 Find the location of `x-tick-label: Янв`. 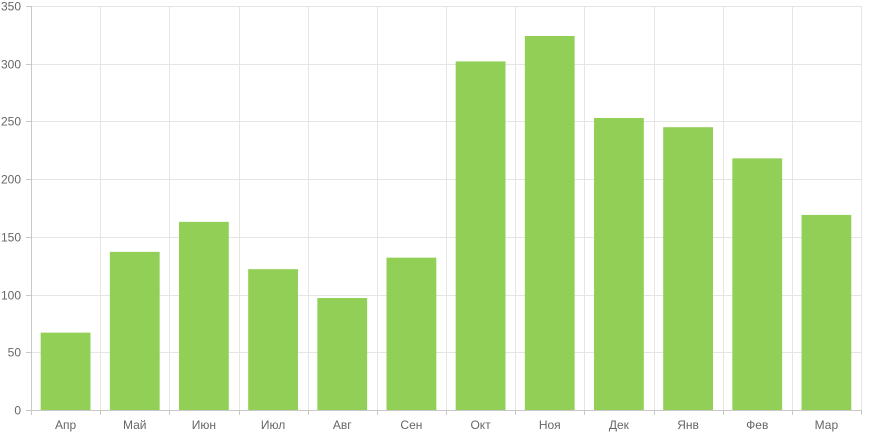

x-tick-label: Янв is located at coordinates (688, 425).